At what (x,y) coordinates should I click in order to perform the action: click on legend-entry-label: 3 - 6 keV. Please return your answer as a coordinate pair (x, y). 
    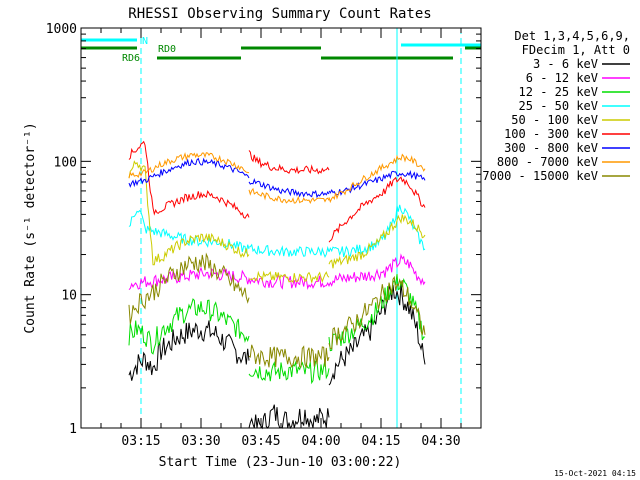
    Looking at the image, I should click on (565, 64).